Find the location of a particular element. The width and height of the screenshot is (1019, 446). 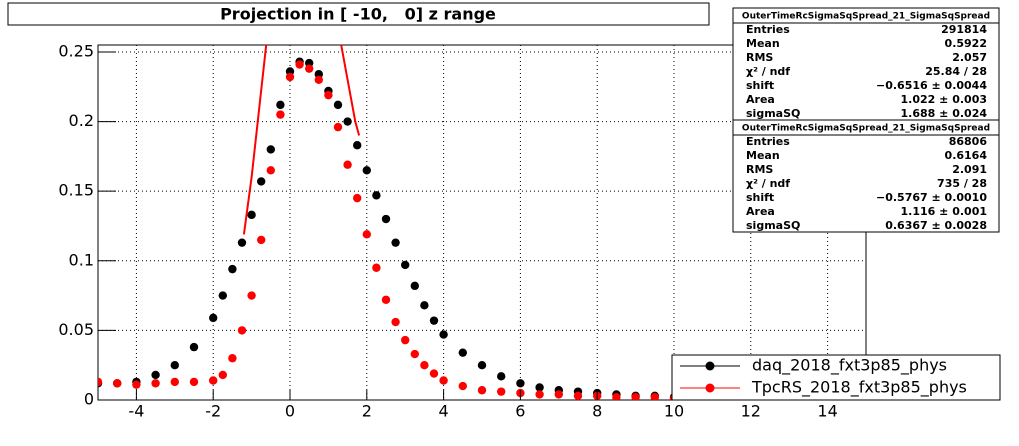

x-tick-label: -4 is located at coordinates (136, 411).